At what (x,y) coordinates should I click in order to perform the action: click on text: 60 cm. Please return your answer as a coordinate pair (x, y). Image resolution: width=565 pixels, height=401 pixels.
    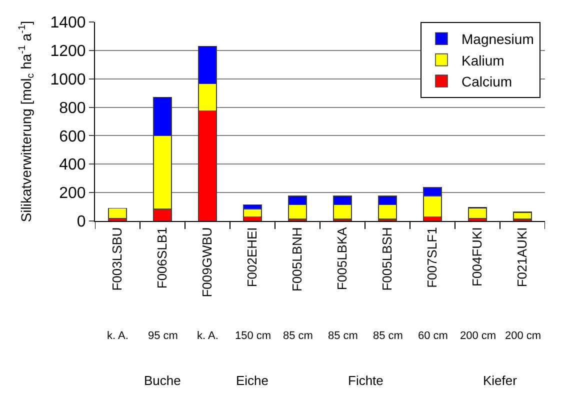
    Looking at the image, I should click on (433, 336).